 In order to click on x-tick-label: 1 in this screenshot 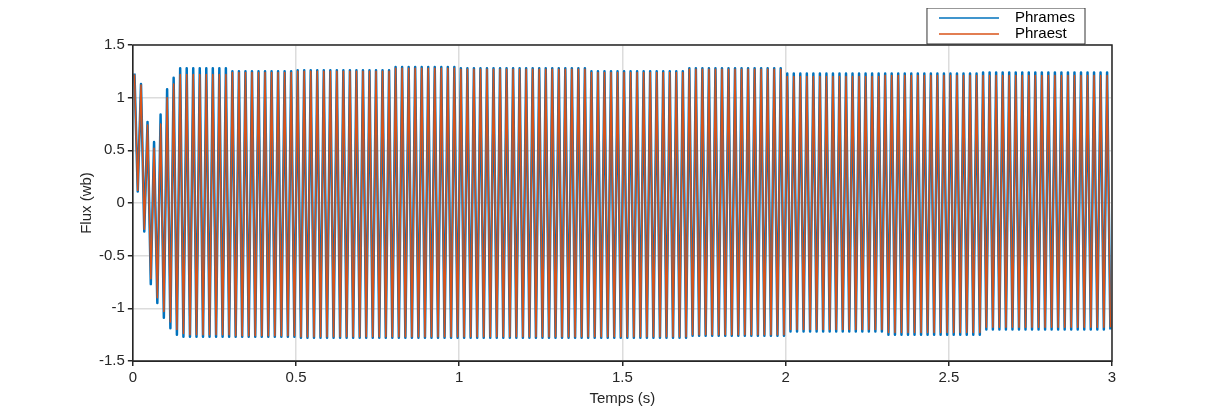, I will do `click(459, 377)`.